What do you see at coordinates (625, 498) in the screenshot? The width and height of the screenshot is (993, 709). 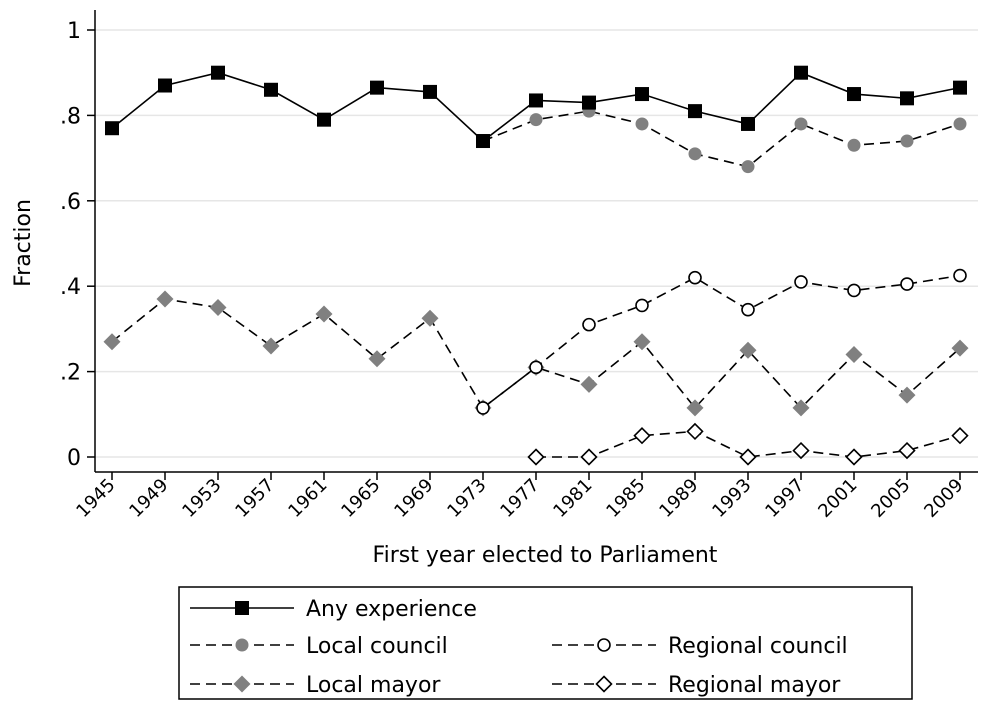 I see `x-tick-label: 1985` at bounding box center [625, 498].